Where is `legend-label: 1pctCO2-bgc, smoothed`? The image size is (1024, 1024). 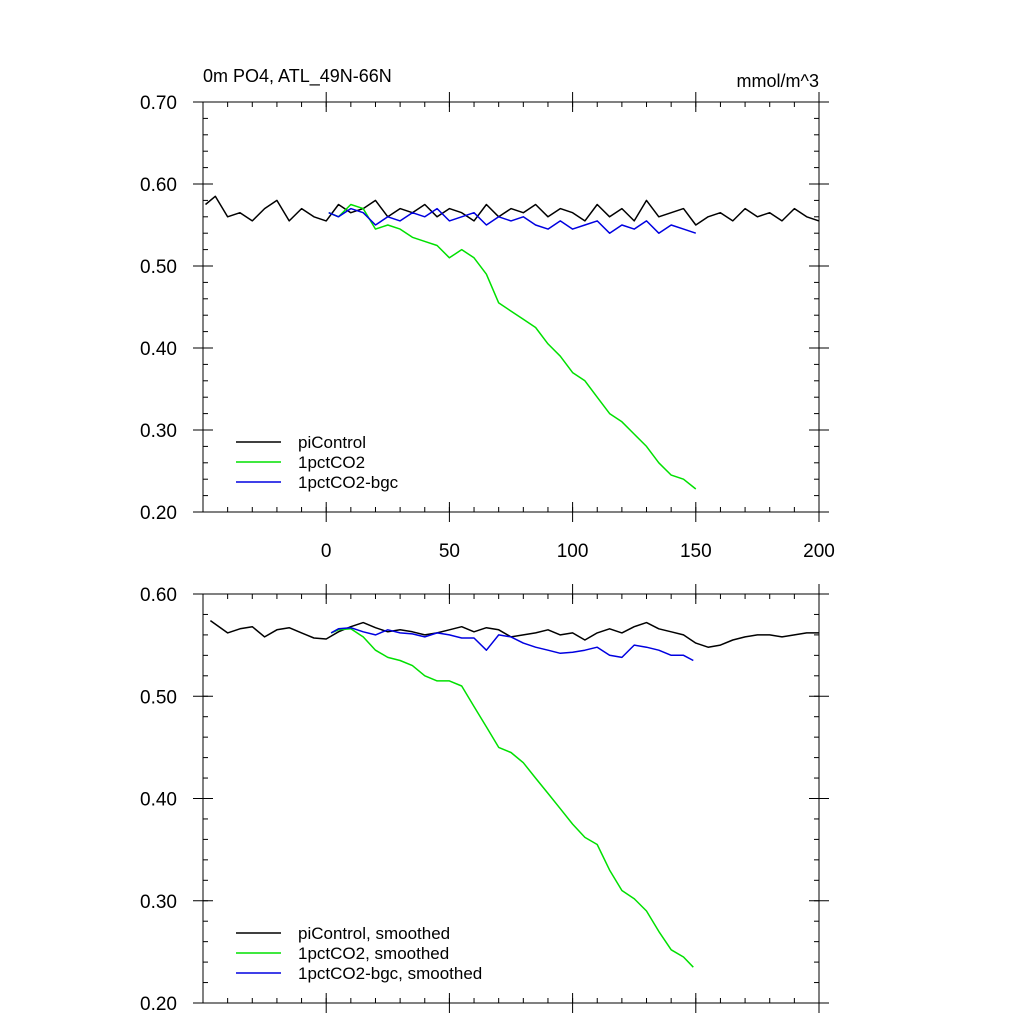 legend-label: 1pctCO2-bgc, smoothed is located at coordinates (390, 973).